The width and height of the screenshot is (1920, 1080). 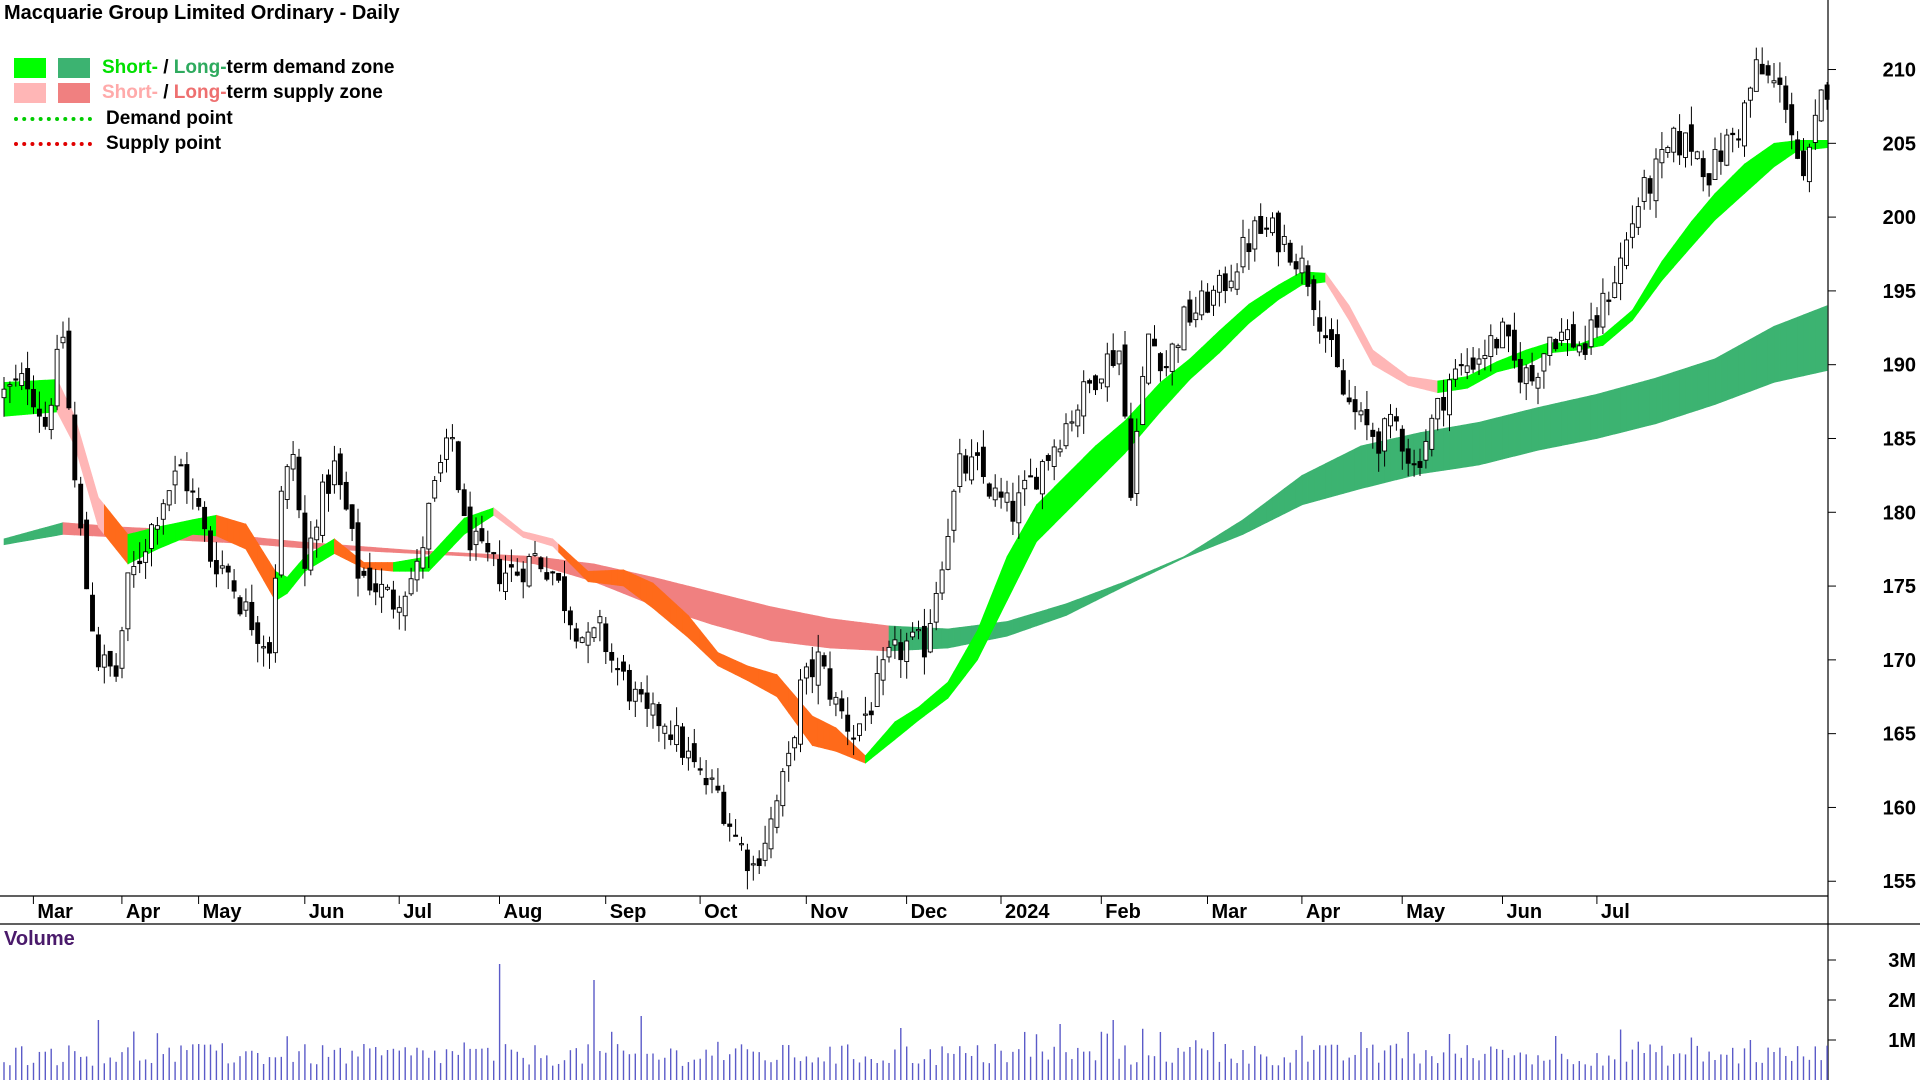 I want to click on price-tick-label: 165, so click(x=1899, y=735).